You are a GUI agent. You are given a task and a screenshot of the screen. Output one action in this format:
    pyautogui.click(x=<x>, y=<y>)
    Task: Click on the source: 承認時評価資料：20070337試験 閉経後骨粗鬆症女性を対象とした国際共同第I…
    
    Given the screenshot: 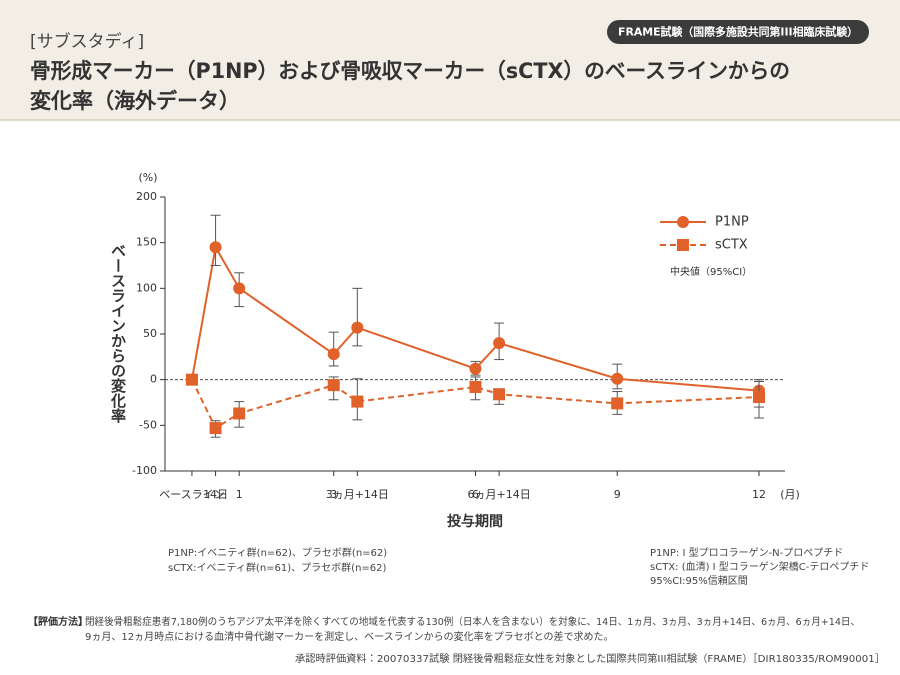 What is the action you would take?
    pyautogui.click(x=590, y=658)
    